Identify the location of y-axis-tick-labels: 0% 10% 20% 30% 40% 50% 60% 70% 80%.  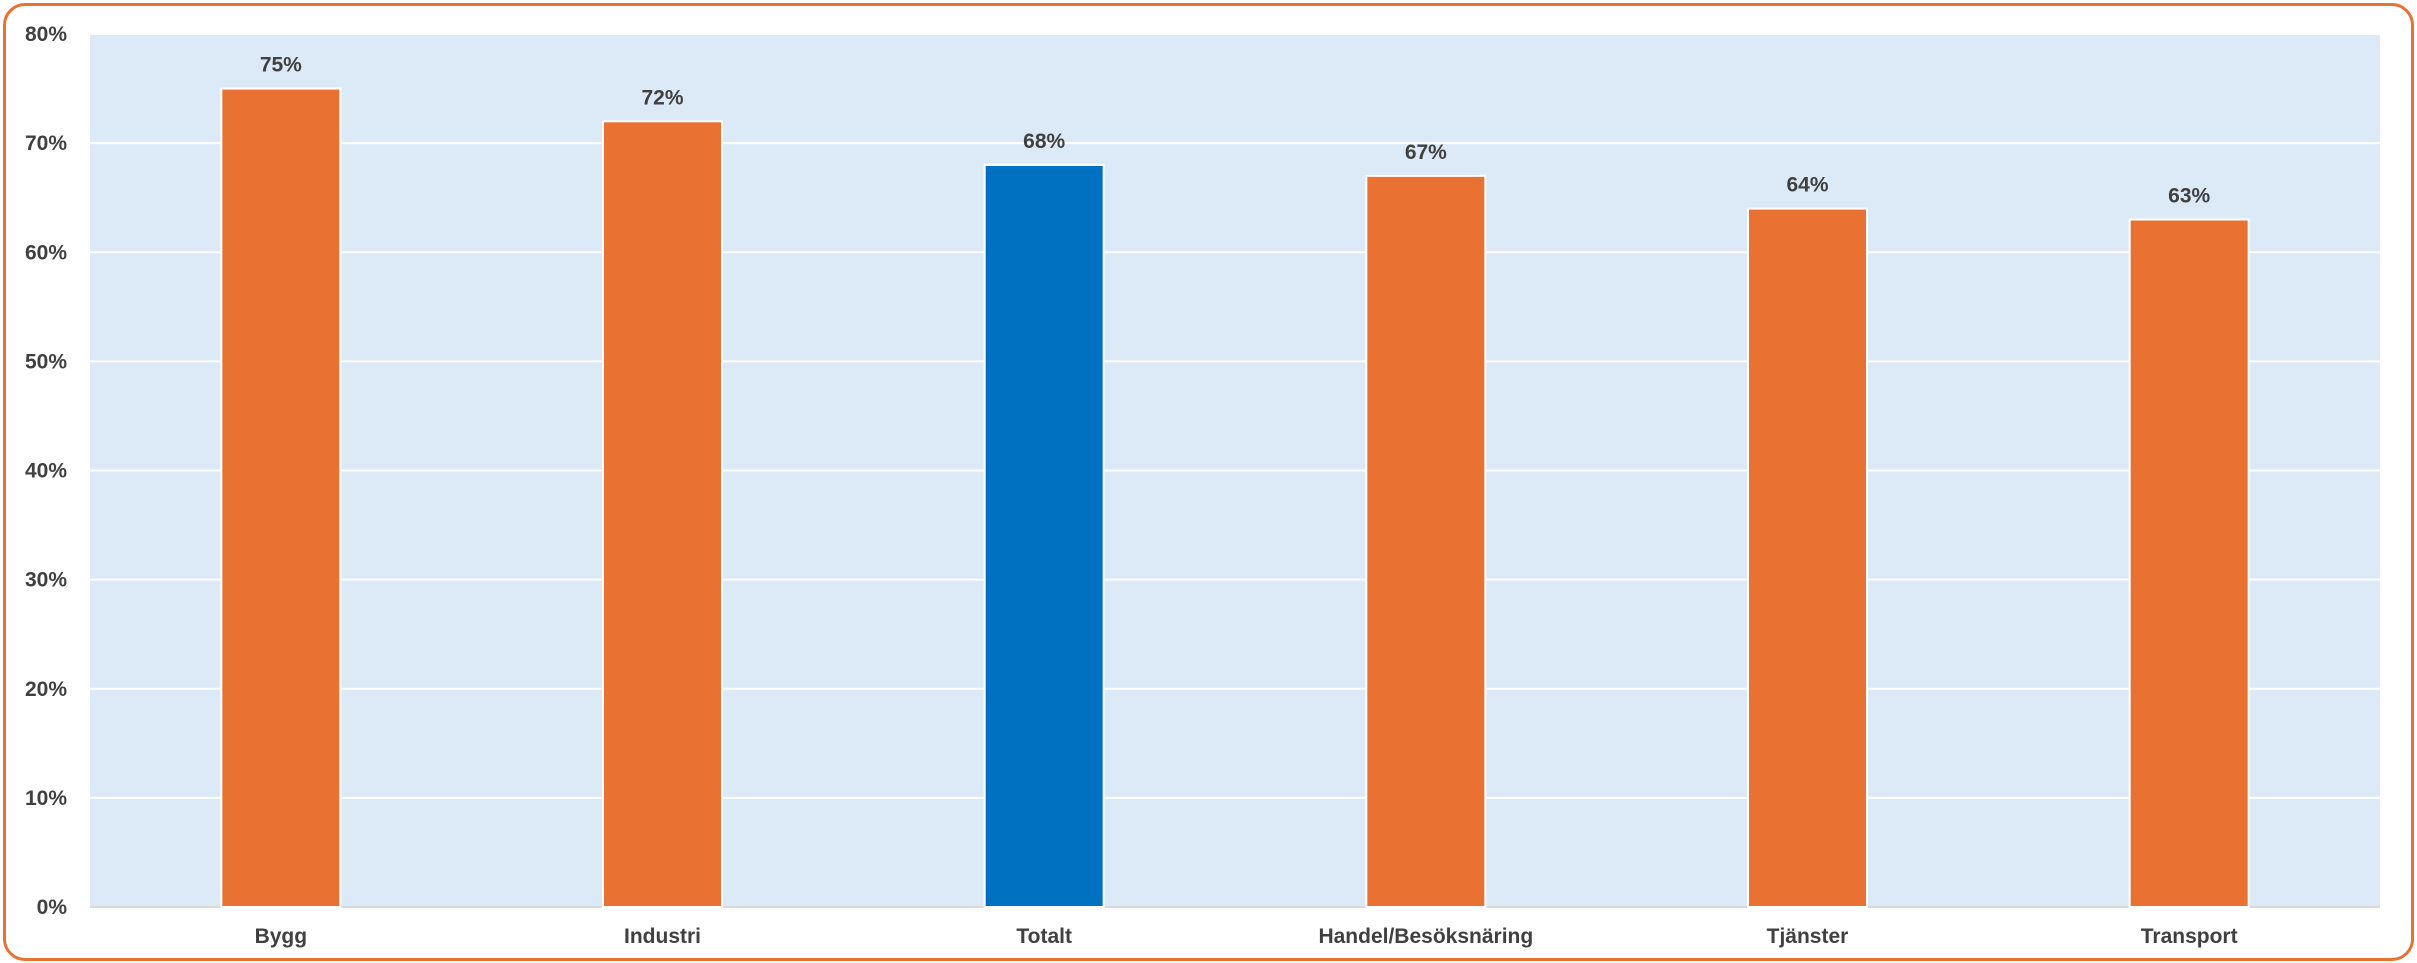
(46, 471).